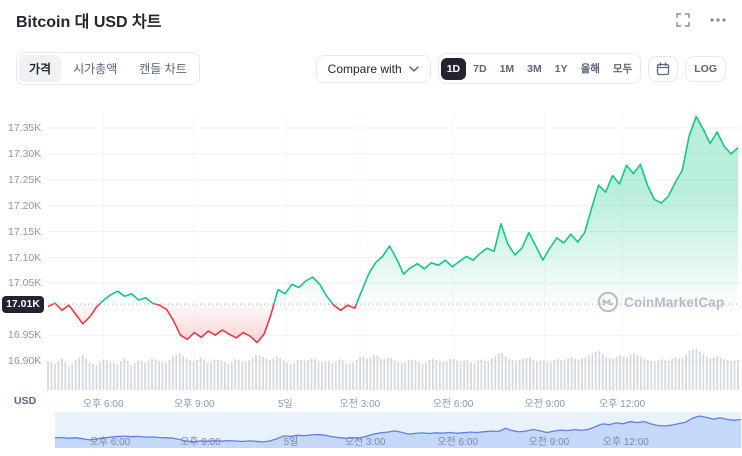 The height and width of the screenshot is (456, 742). I want to click on calendar-icon, so click(663, 68).